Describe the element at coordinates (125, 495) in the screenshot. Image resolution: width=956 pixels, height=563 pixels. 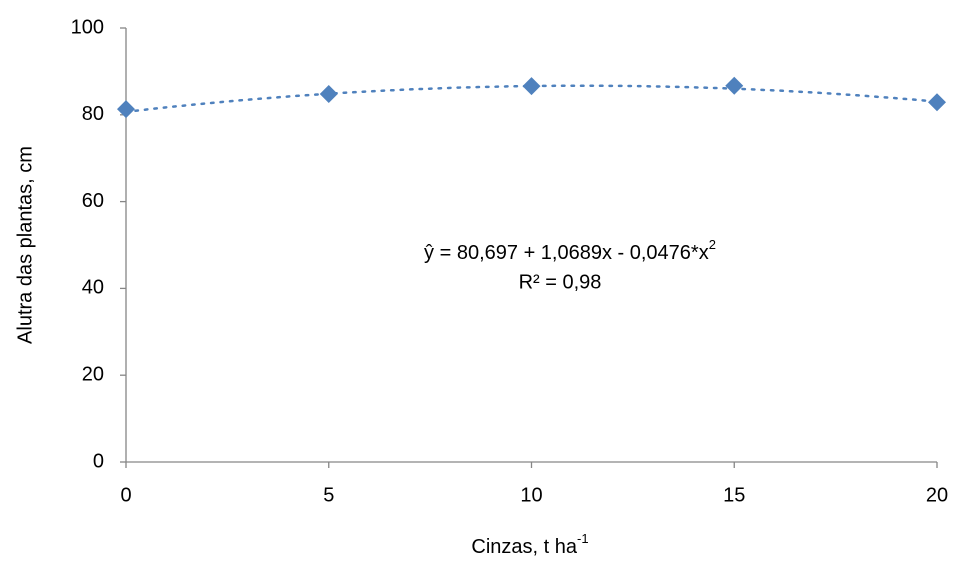
I see `x-tick-label: 0` at that location.